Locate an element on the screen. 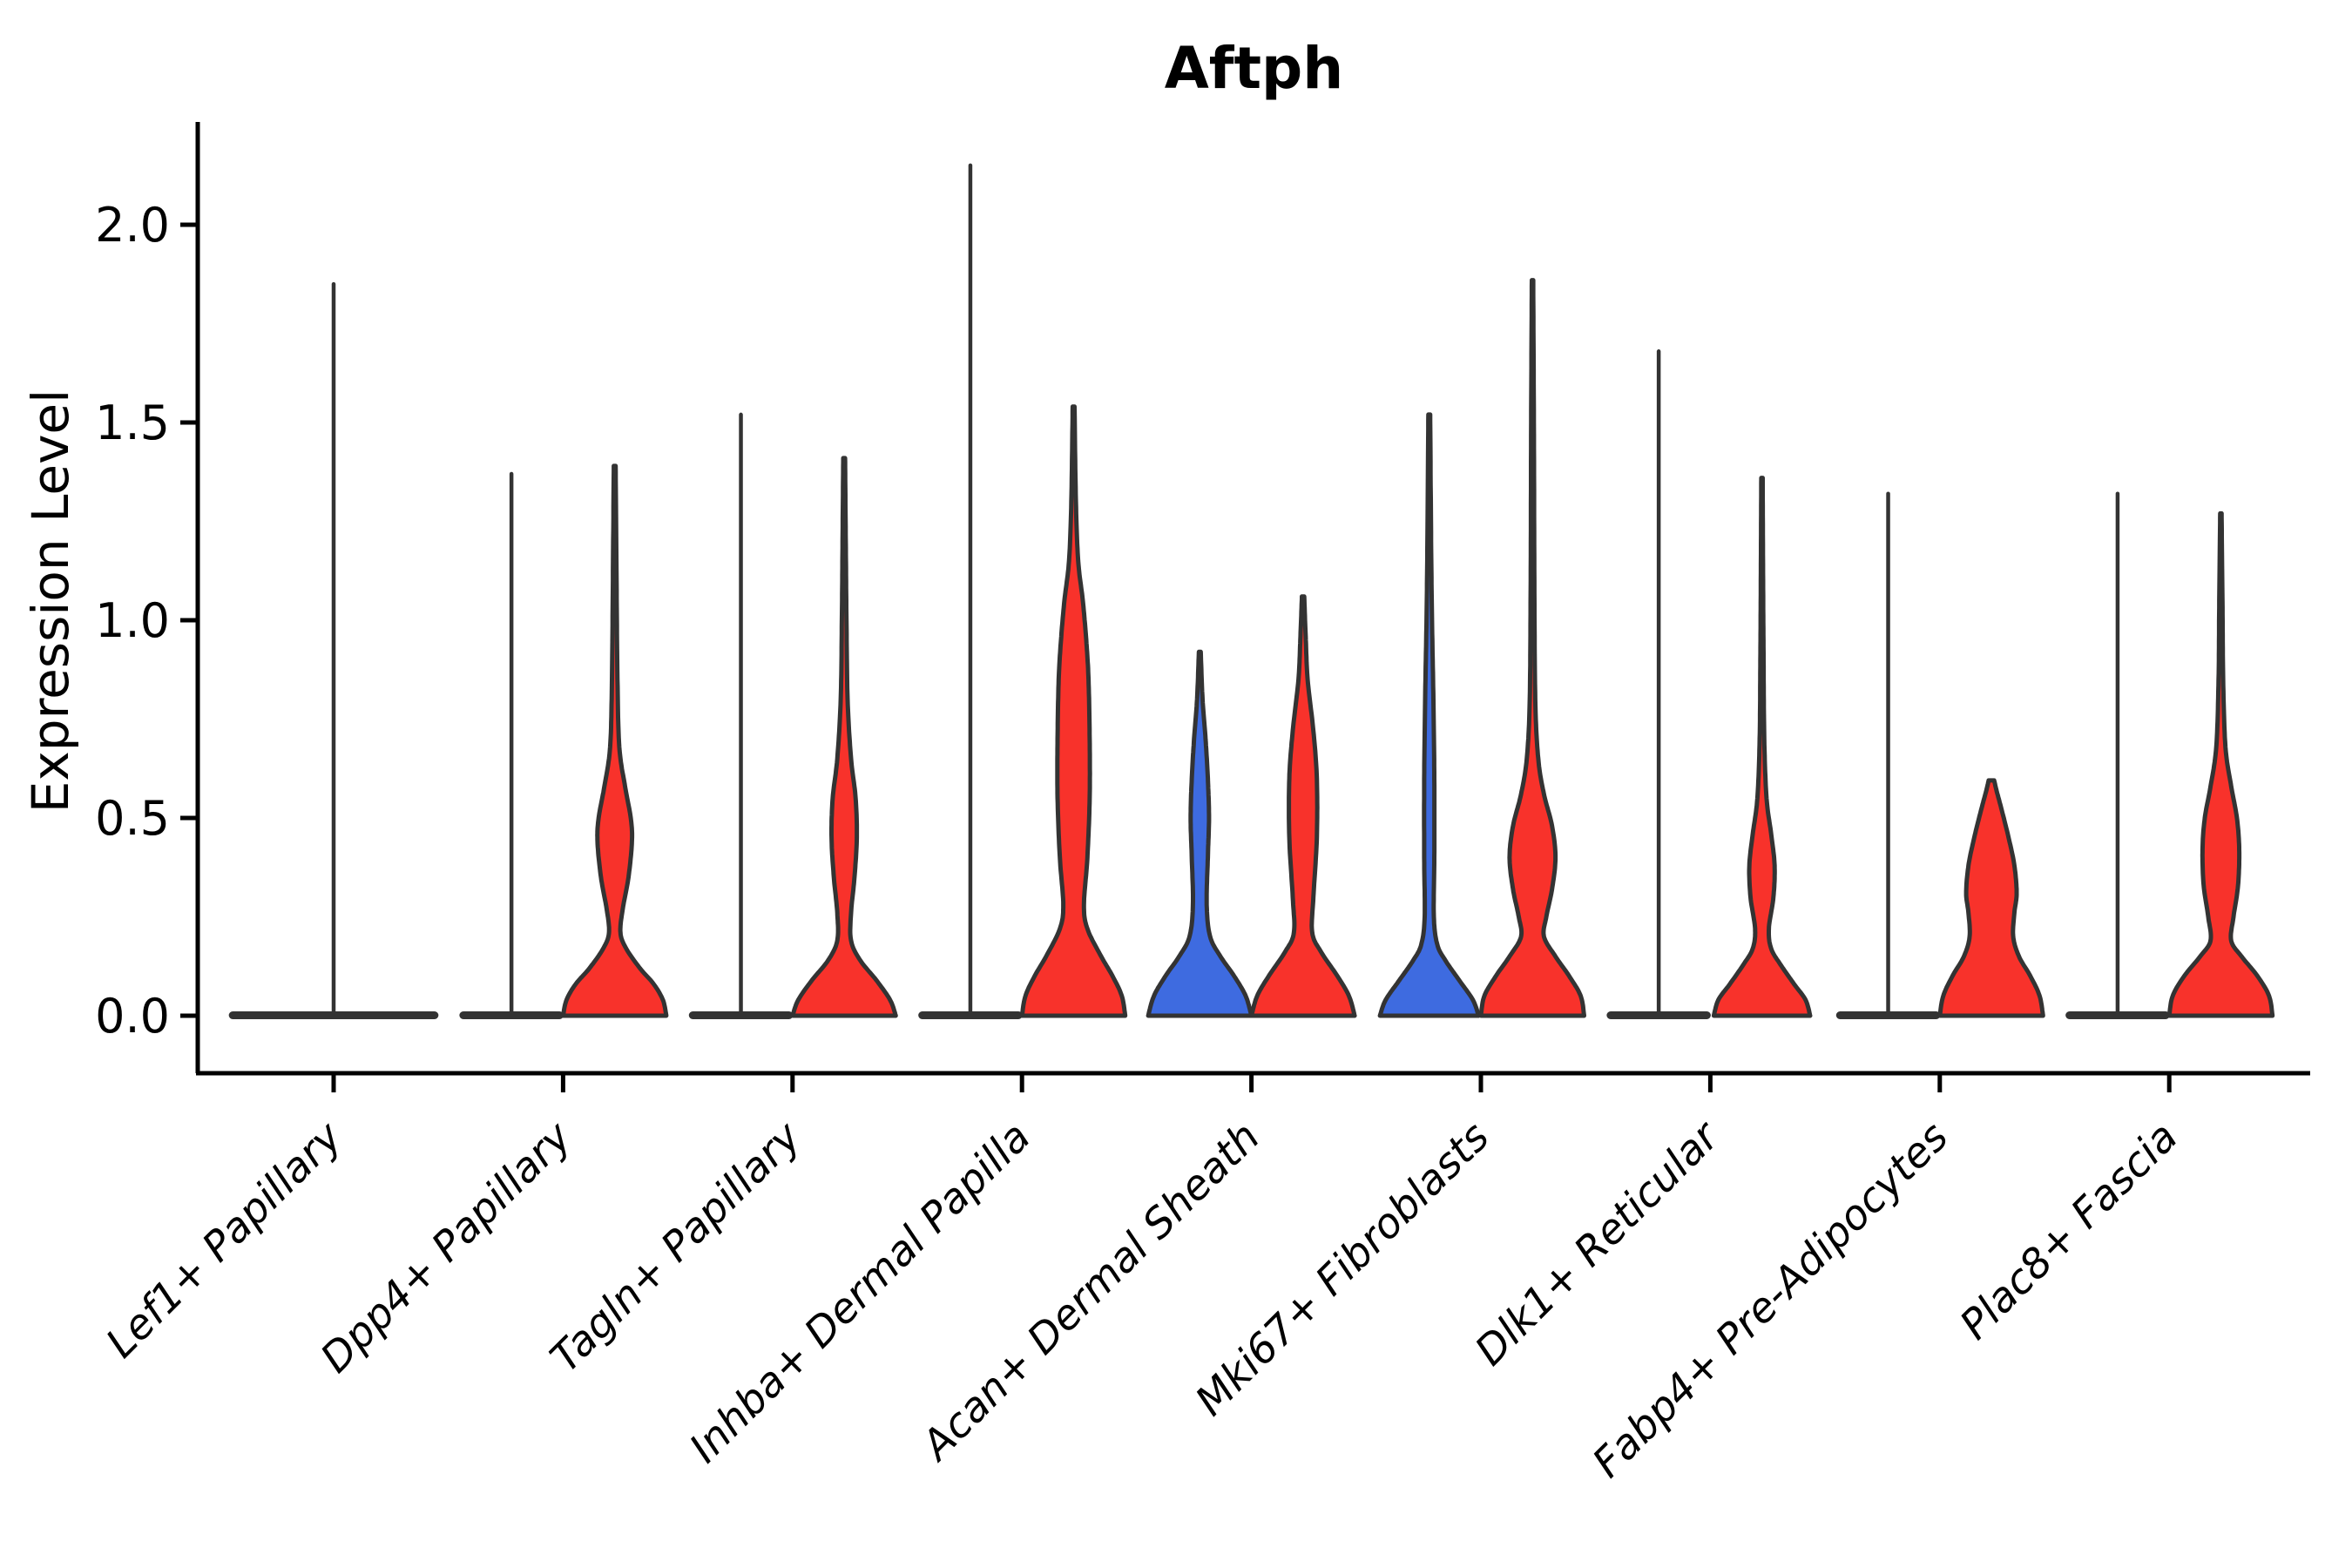 The image size is (2352, 1568). y-tick-label: 1.5 is located at coordinates (132, 422).